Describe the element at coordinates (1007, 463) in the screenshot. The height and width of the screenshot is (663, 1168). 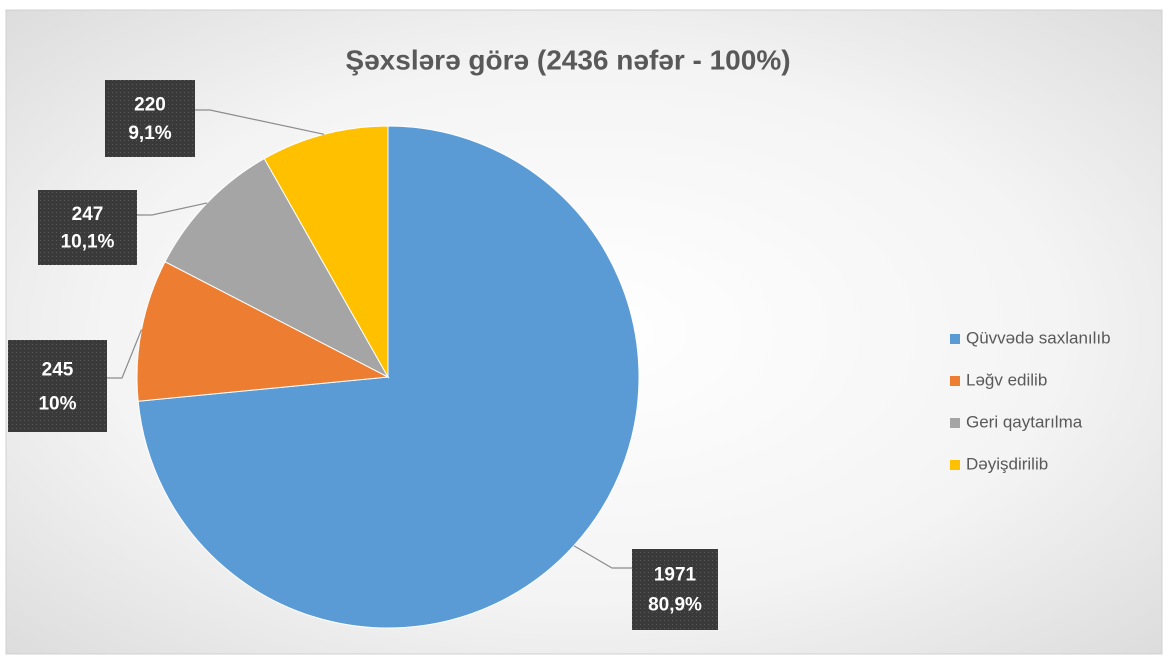
I see `legend-label: Dəyişdirilib` at that location.